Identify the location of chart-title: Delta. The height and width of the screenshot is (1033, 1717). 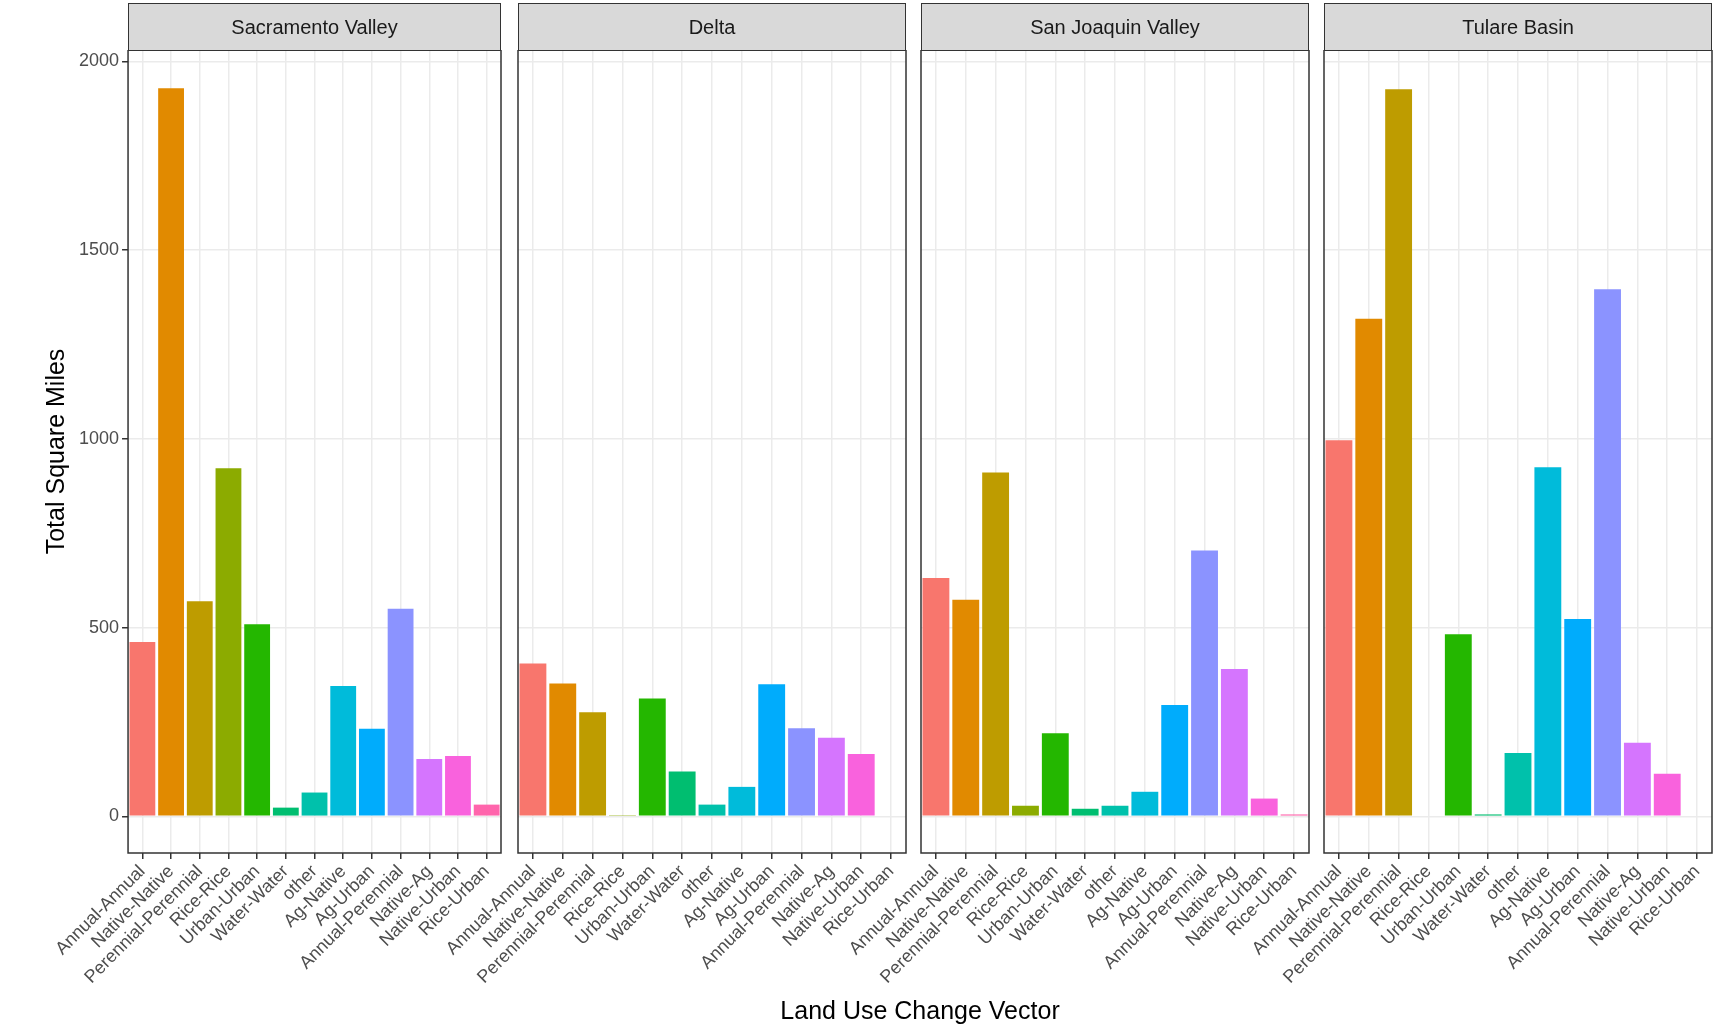
(712, 27).